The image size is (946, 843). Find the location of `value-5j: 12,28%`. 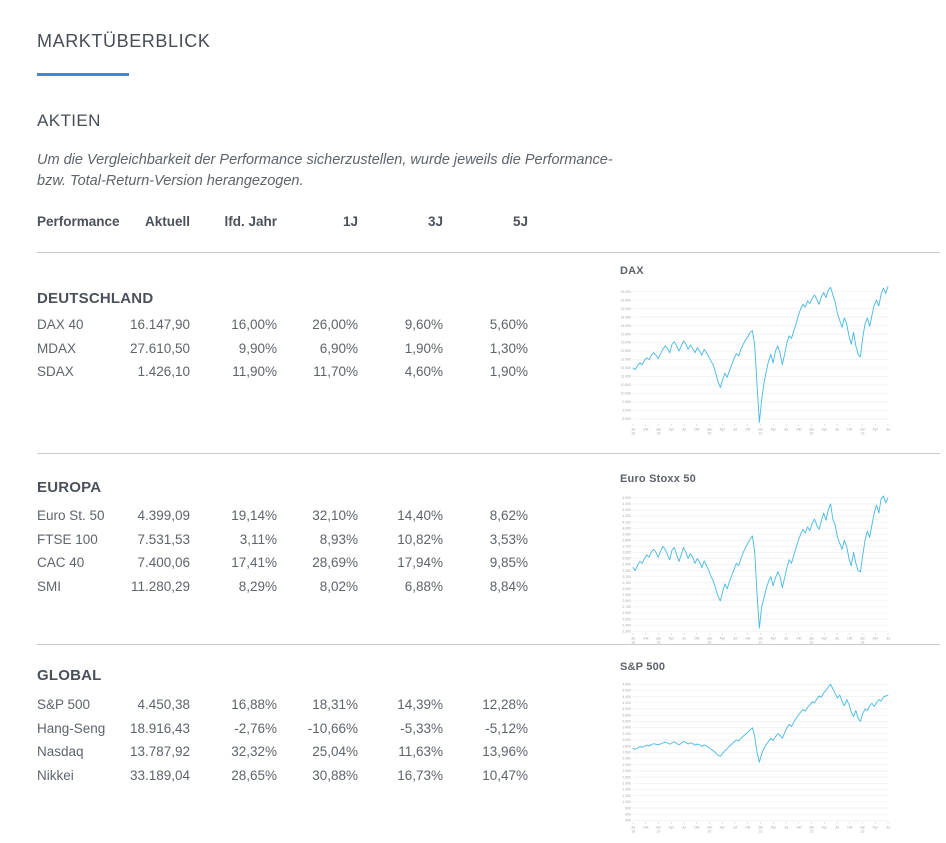

value-5j: 12,28% is located at coordinates (505, 704).